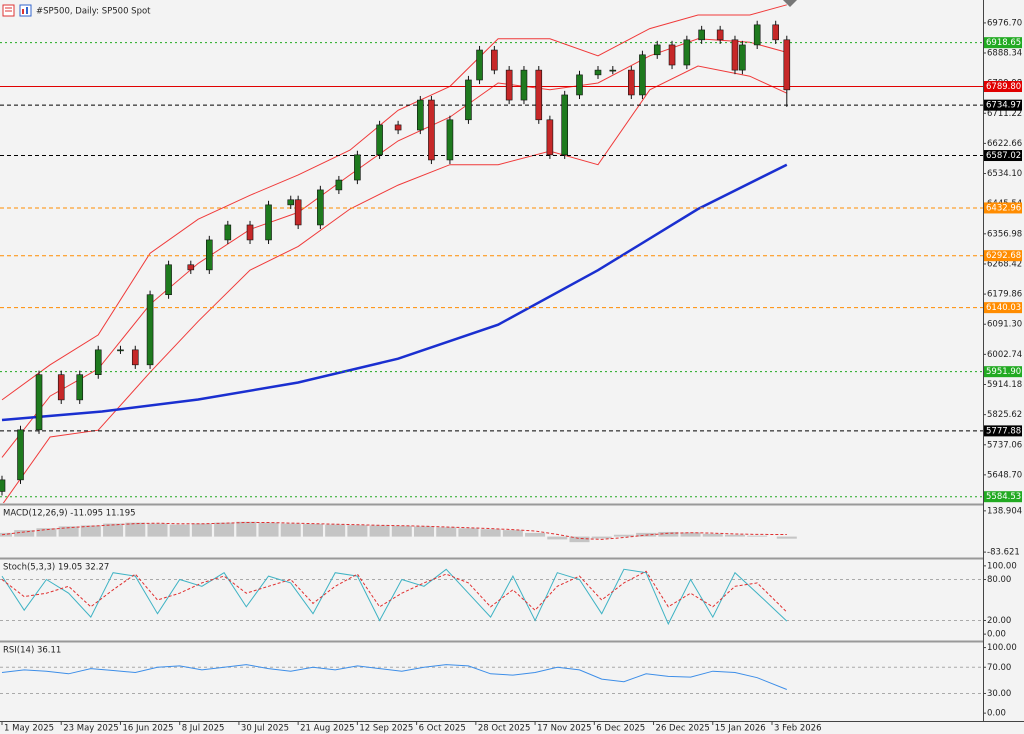 The height and width of the screenshot is (734, 1024). What do you see at coordinates (394, 591) in the screenshot?
I see `oscillator-line` at bounding box center [394, 591].